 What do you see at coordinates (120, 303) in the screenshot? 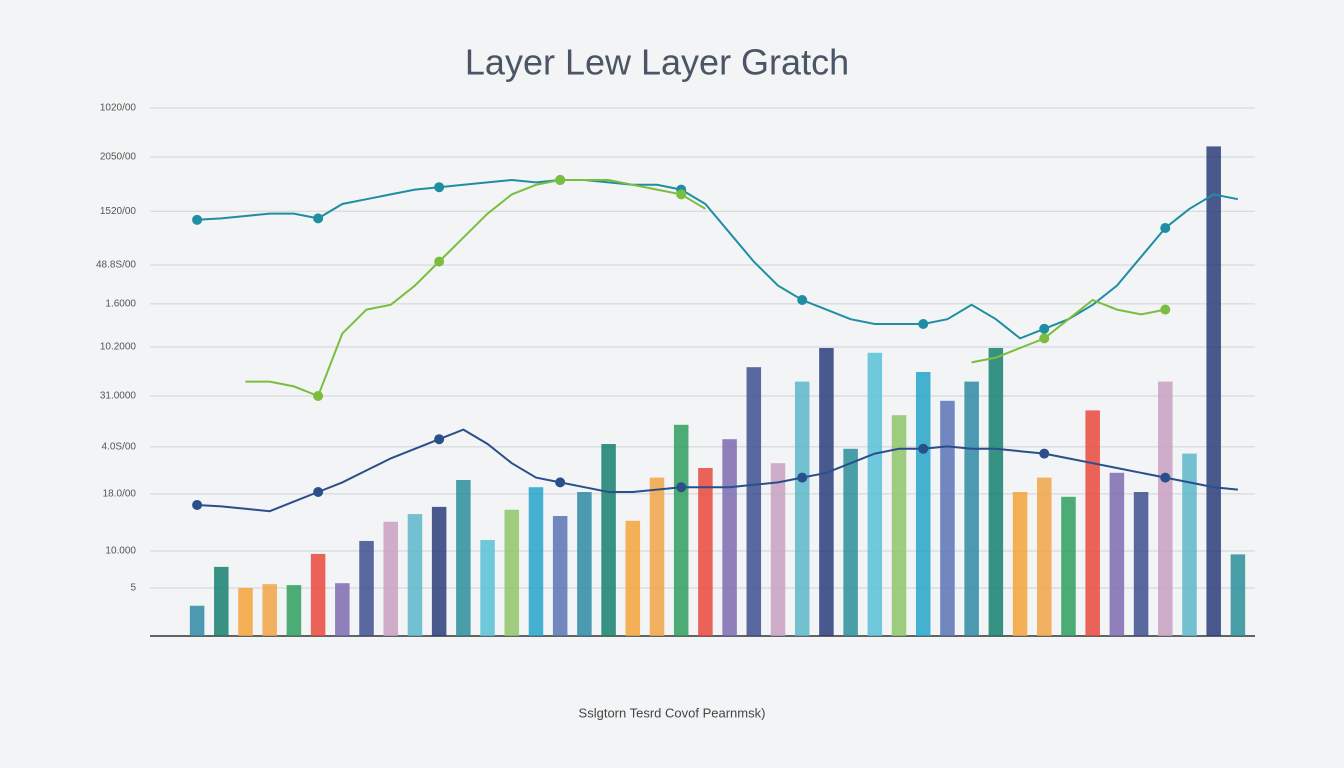
I see `y-tick-label: 1.6000` at bounding box center [120, 303].